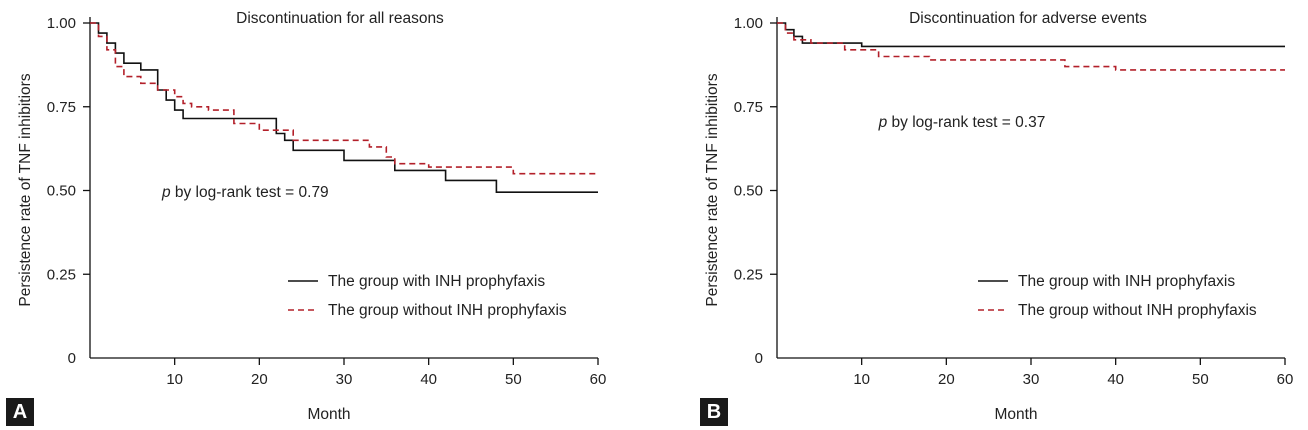 The height and width of the screenshot is (430, 1308). What do you see at coordinates (1028, 18) in the screenshot?
I see `chart-title: Discontinuation for adverse events` at bounding box center [1028, 18].